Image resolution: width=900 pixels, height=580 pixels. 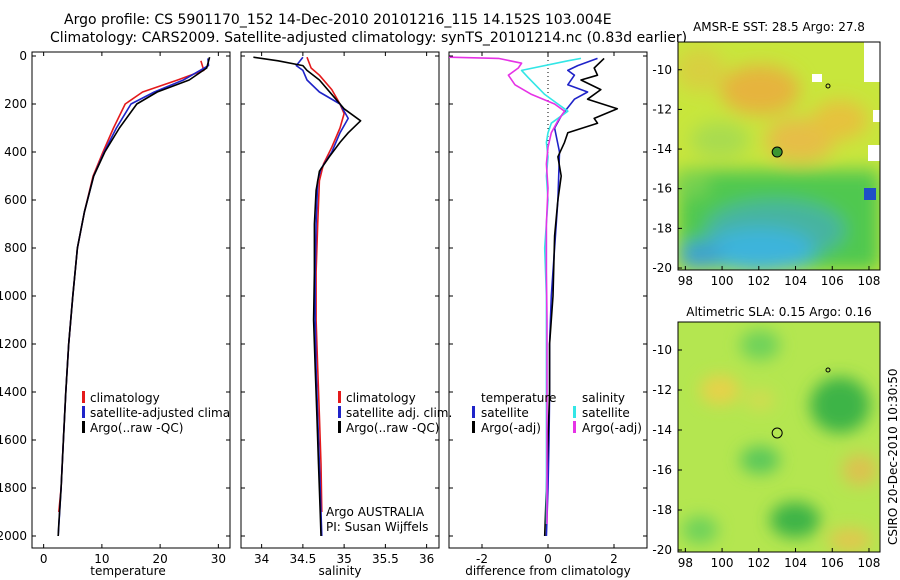 What do you see at coordinates (339, 571) in the screenshot?
I see `salinity-axis-label: salinity` at bounding box center [339, 571].